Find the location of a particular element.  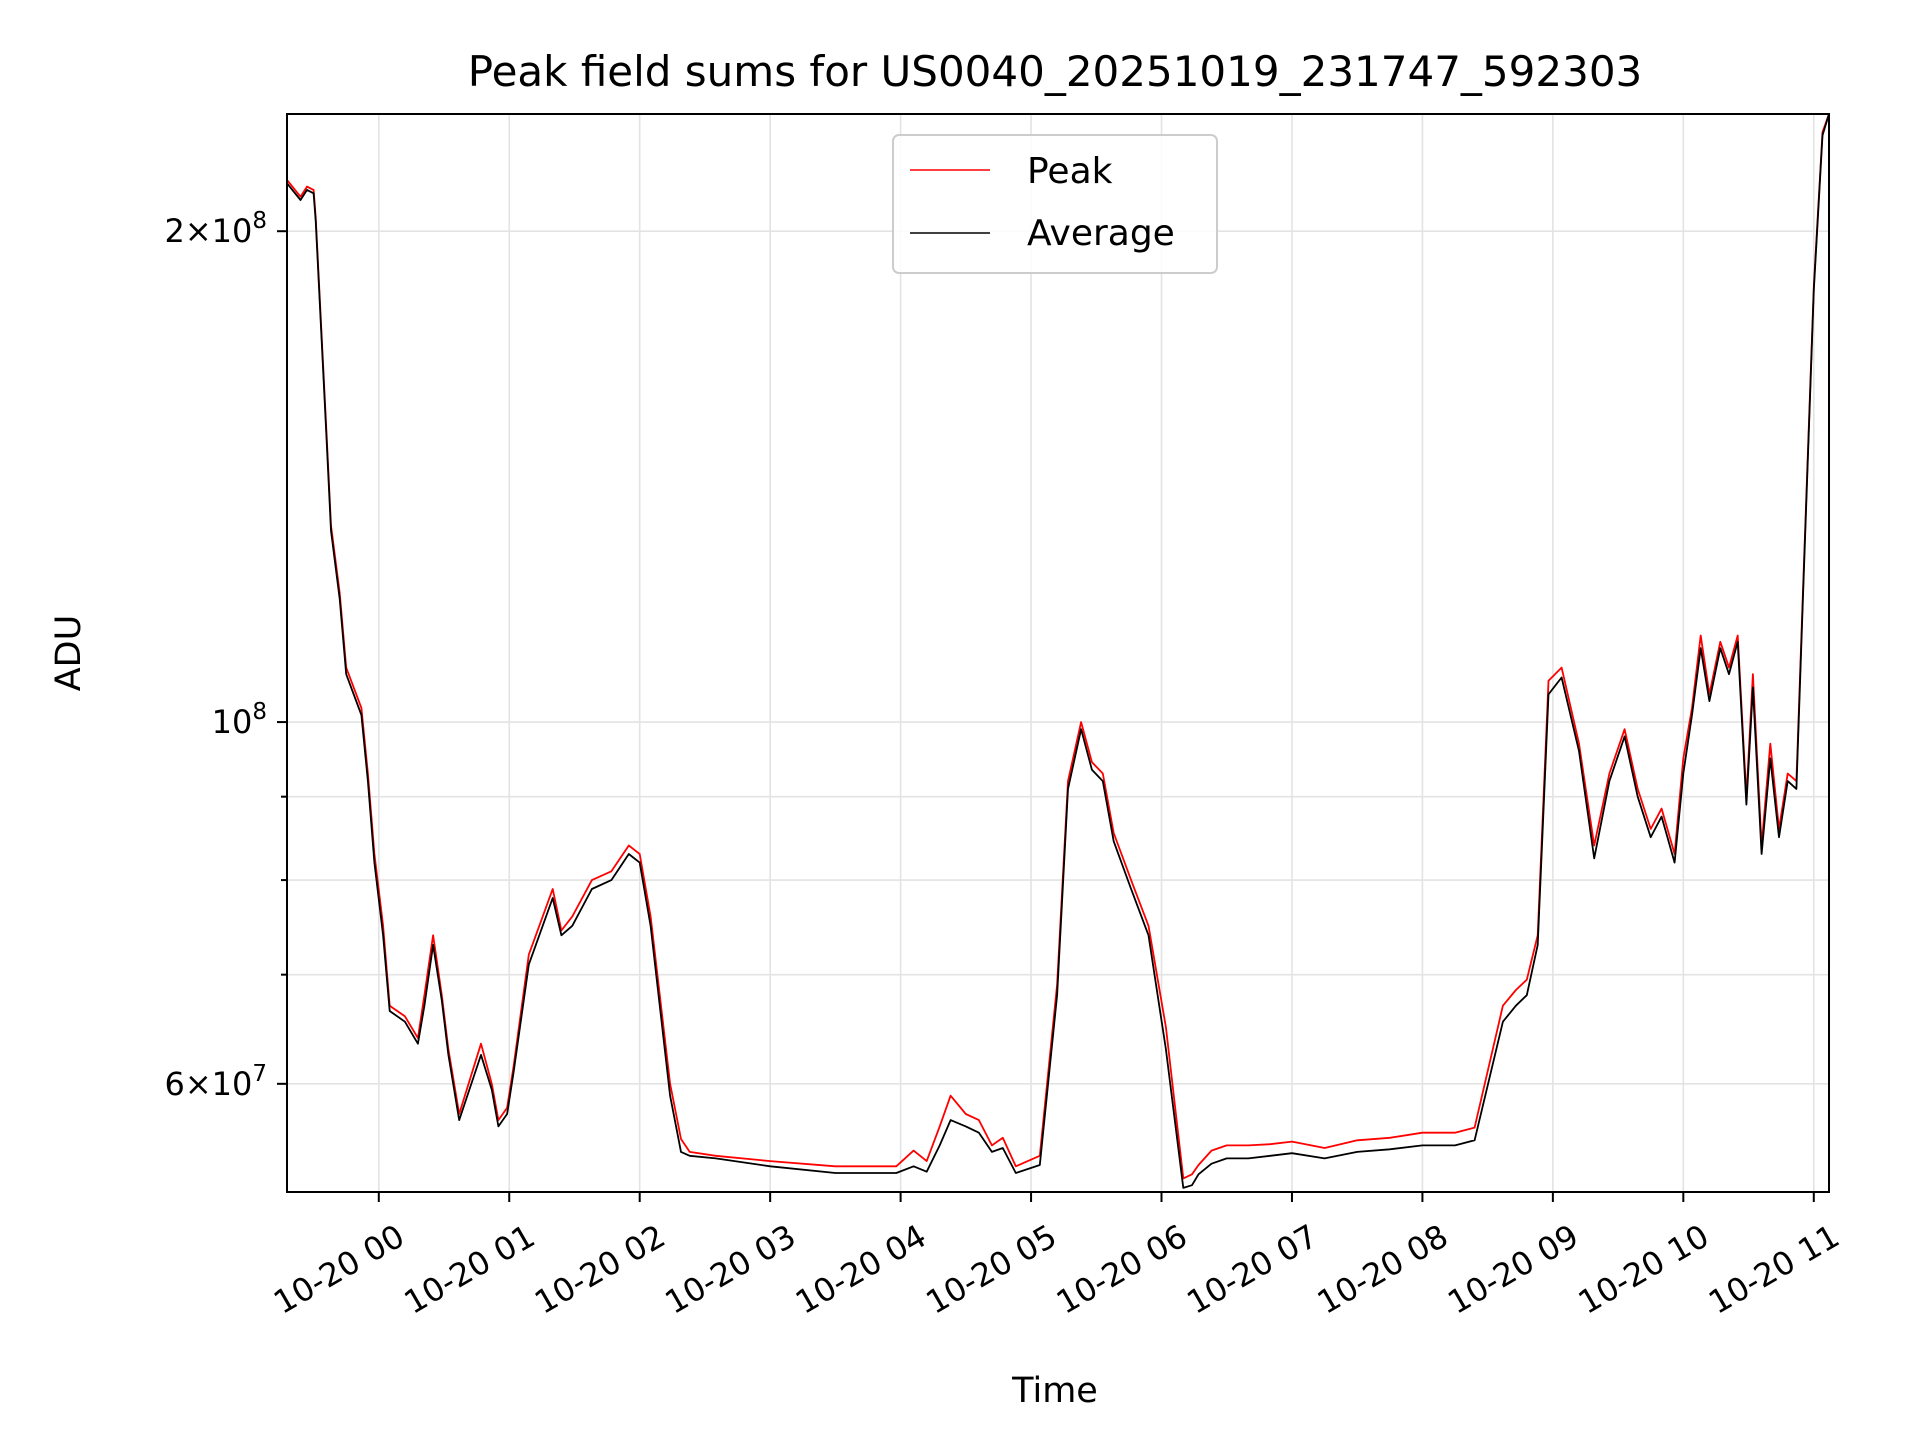

y-tick-label: 2×108 is located at coordinates (215, 229).